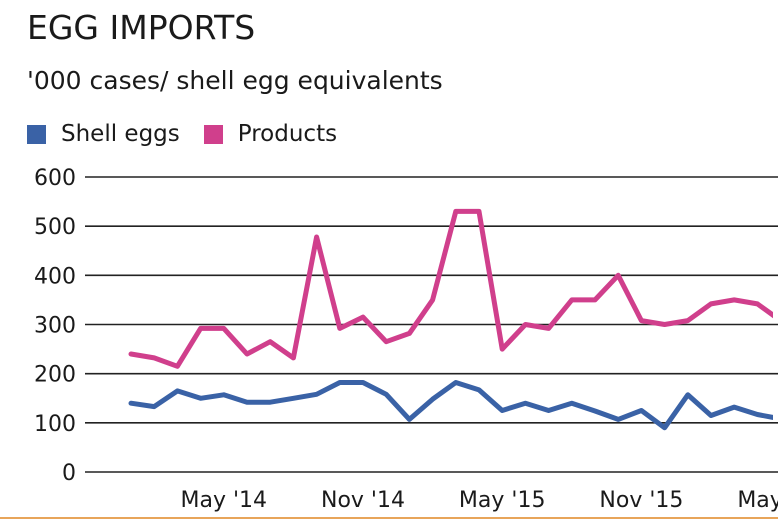  I want to click on legend-item-products: Products, so click(270, 134).